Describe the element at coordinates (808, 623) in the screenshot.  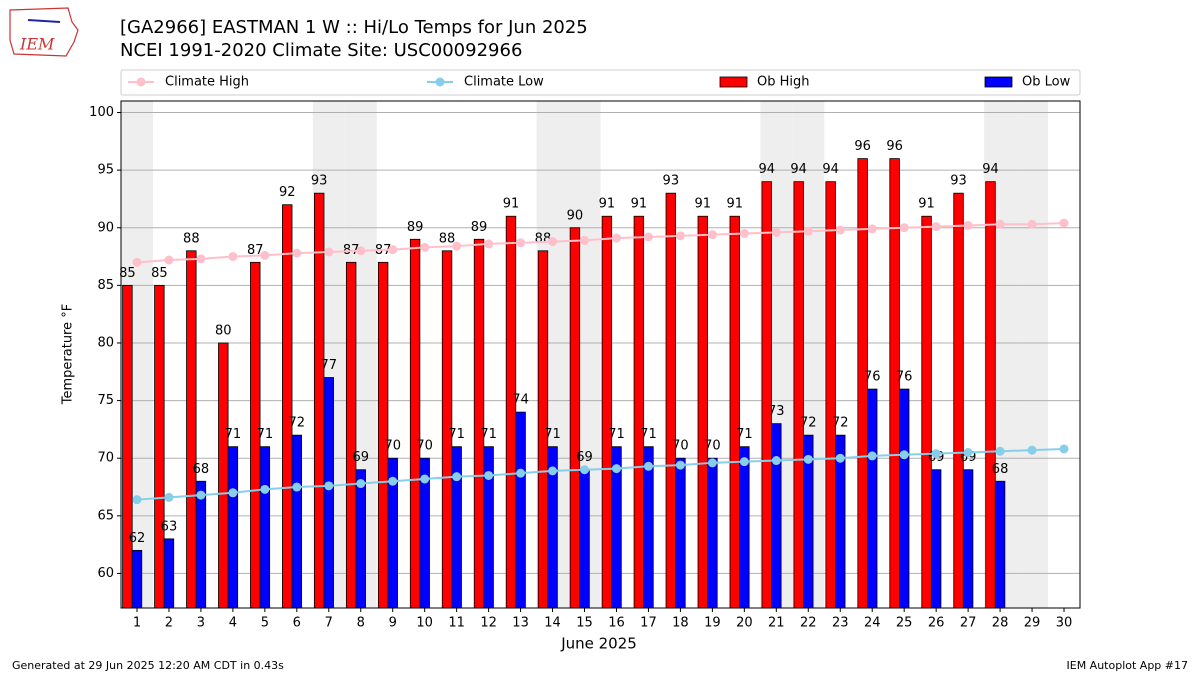
I see `x-tick-label: 22` at that location.